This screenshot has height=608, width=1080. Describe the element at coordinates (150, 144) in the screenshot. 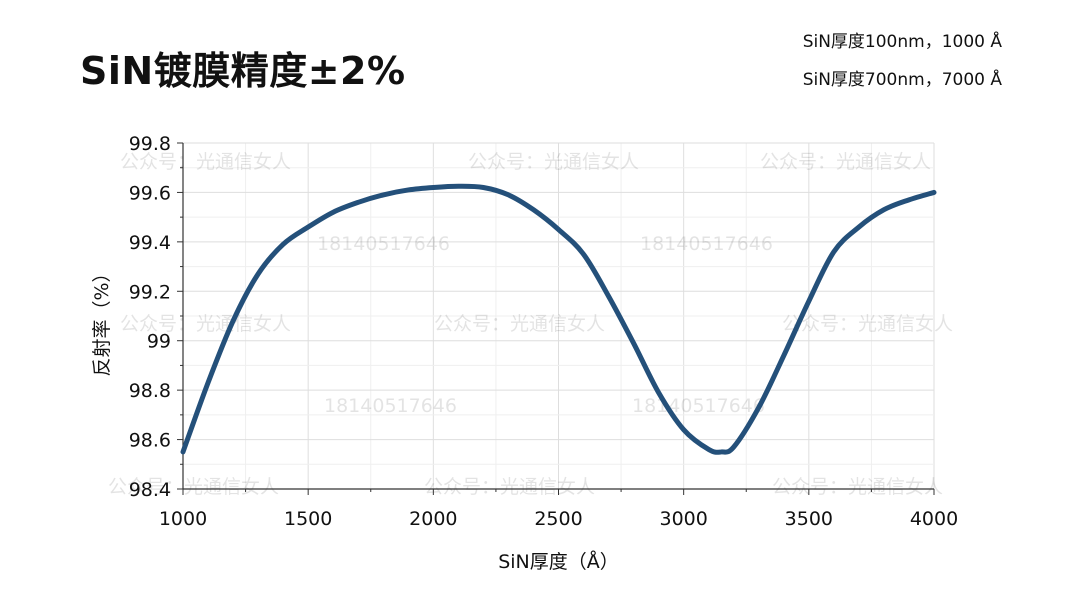

I see `y-tick-label: 99.8` at that location.